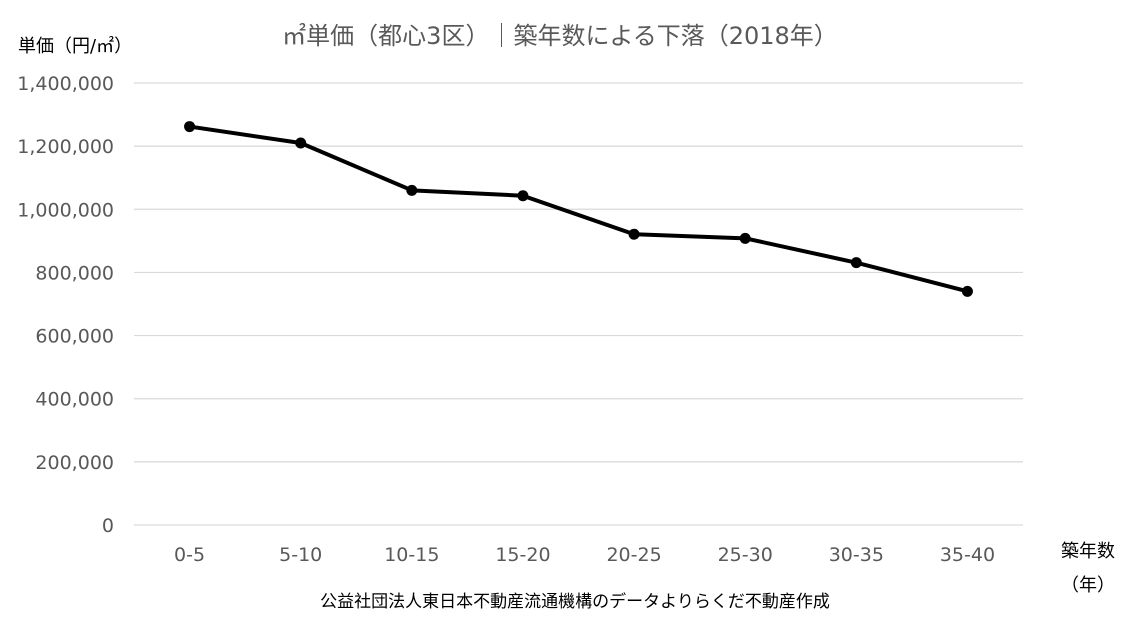  I want to click on x-tick-label: 0-5, so click(189, 555).